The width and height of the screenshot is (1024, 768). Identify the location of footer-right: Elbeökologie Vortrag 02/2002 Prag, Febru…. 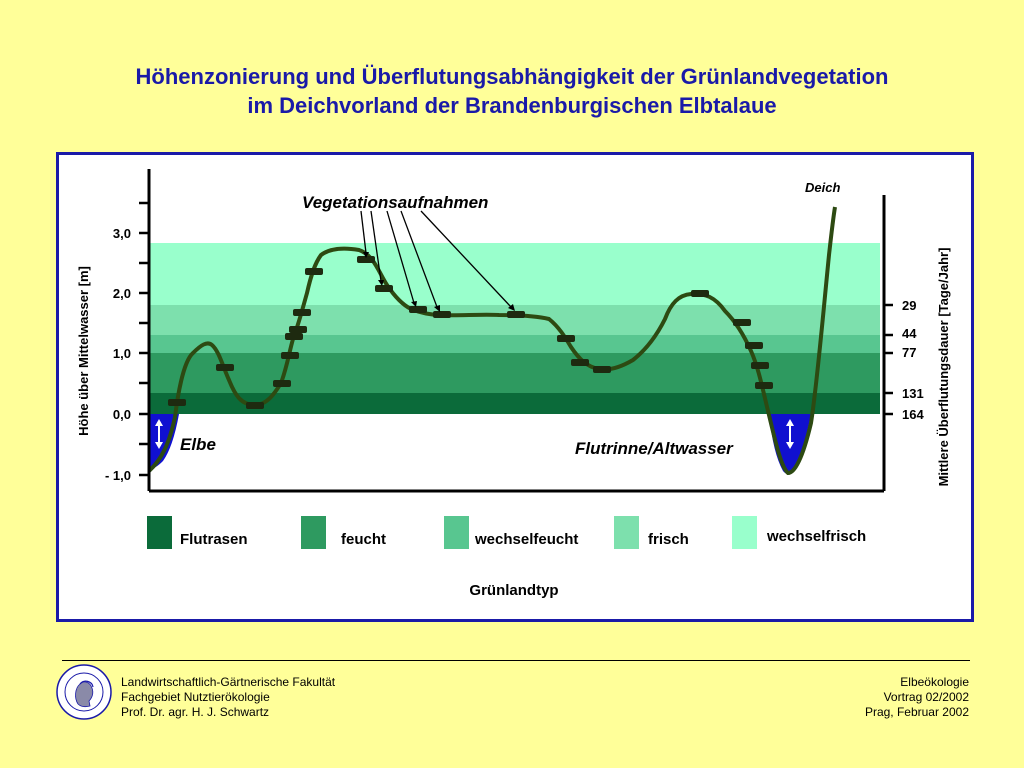
(917, 697).